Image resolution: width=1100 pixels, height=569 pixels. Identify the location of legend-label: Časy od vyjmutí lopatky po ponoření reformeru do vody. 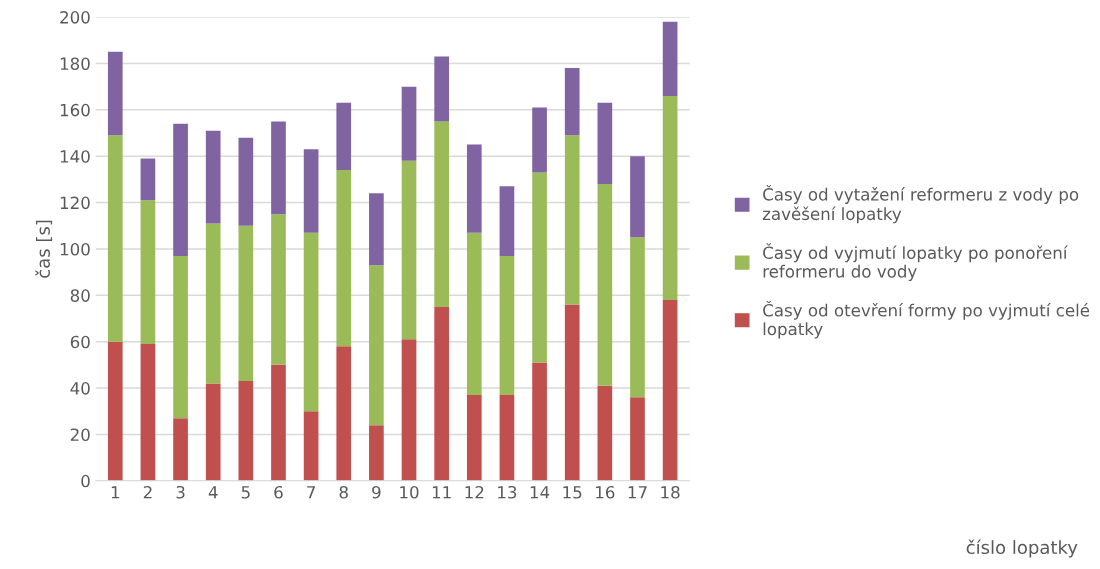
(915, 262).